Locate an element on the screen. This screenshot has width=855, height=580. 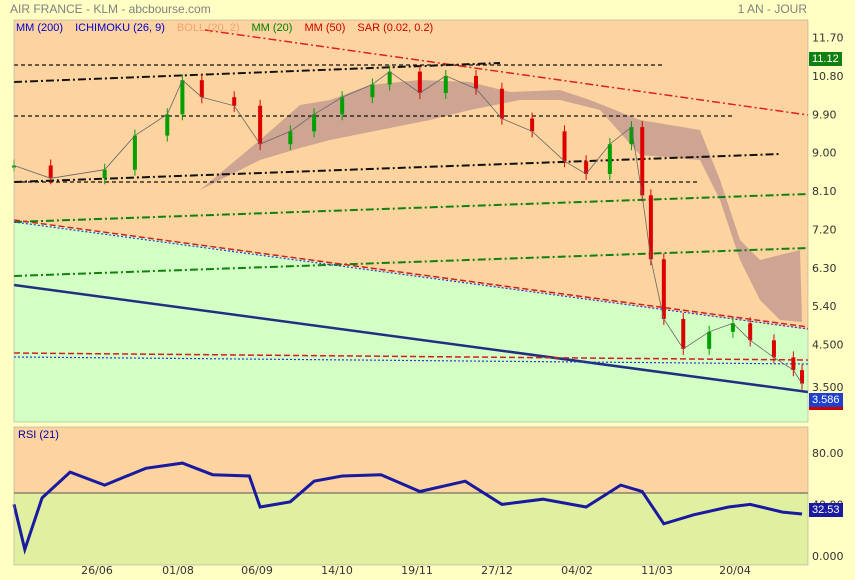
price-tick-label: 8.10 is located at coordinates (824, 191).